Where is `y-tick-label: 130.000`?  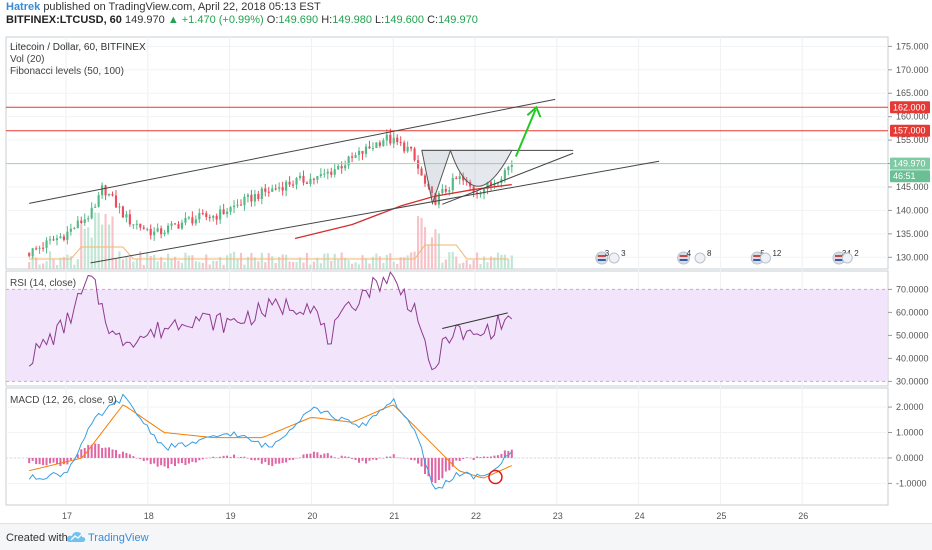
y-tick-label: 130.000 is located at coordinates (912, 257).